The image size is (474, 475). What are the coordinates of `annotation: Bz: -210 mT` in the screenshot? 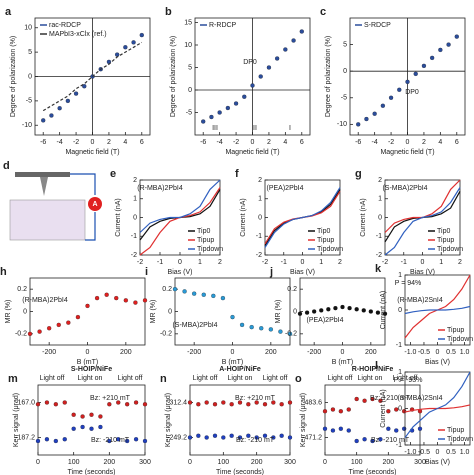 It's located at (390, 440).